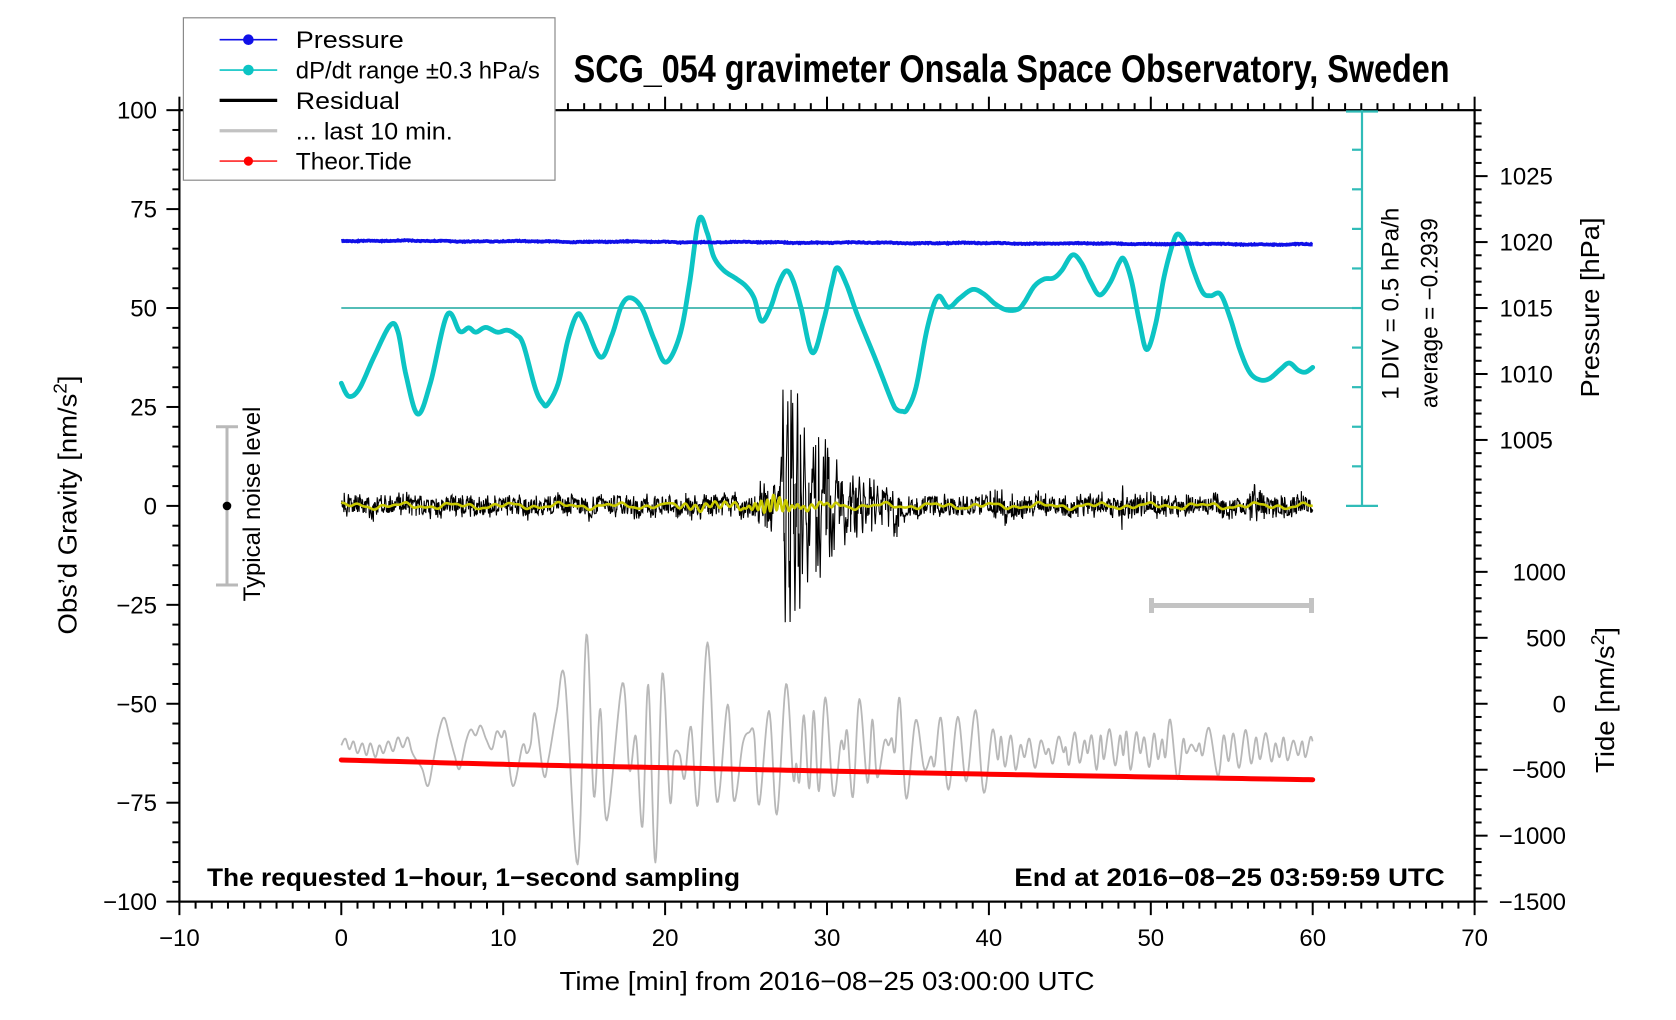 The height and width of the screenshot is (1020, 1676). Describe the element at coordinates (1391, 304) in the screenshot. I see `svg-text: 1 DIV = 0.5 hPa/h` at that location.